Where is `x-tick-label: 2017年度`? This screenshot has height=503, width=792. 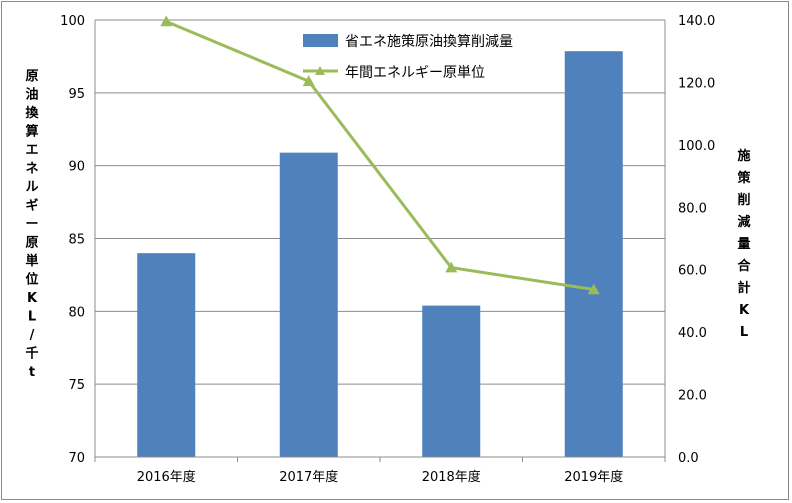
x-tick-label: 2017年度 is located at coordinates (308, 477).